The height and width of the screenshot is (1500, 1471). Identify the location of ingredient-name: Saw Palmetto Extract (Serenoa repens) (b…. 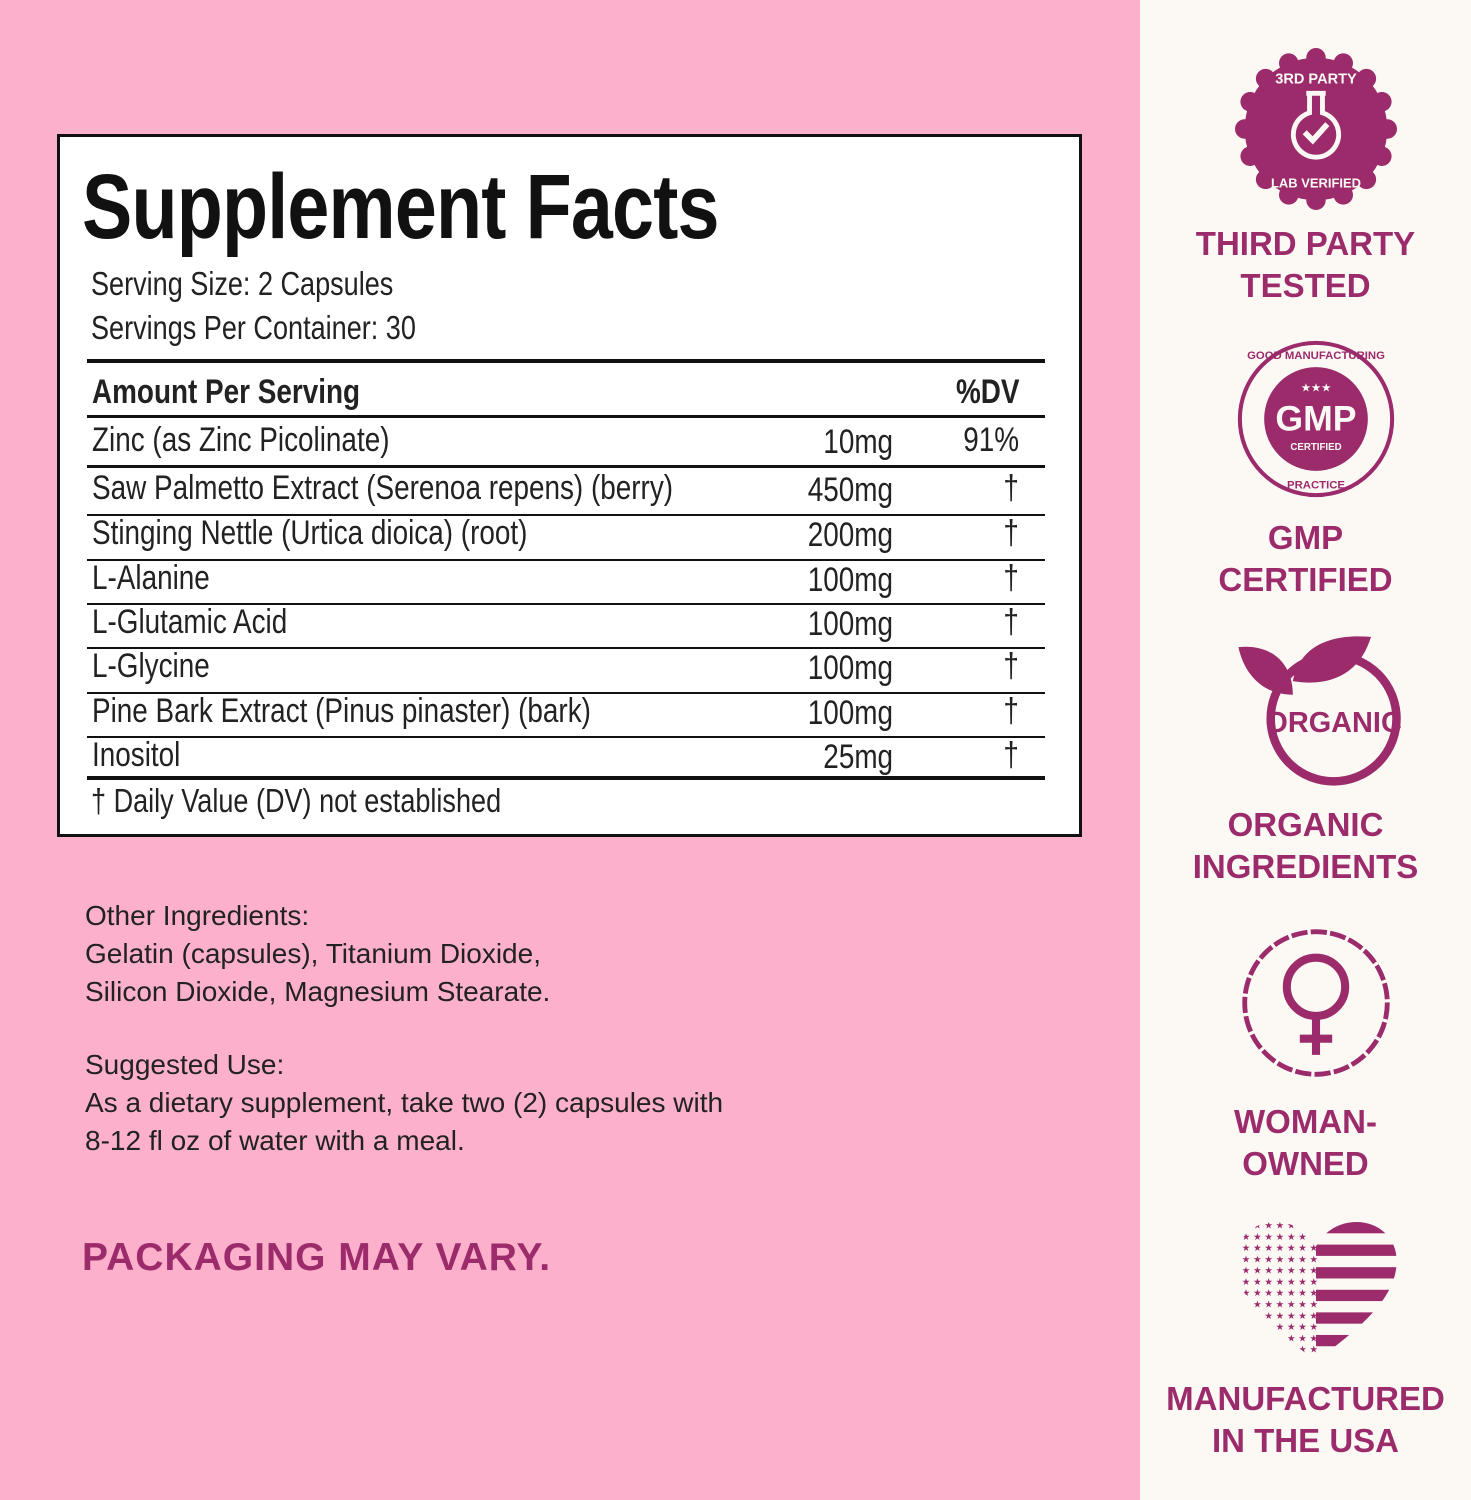
(383, 488).